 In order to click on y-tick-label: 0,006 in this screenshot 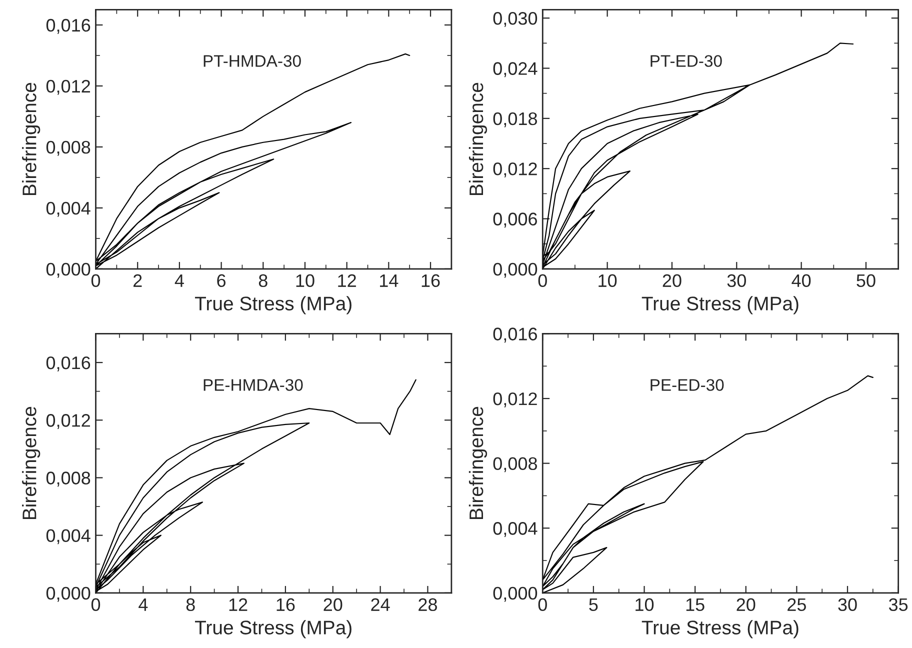, I will do `click(515, 220)`.